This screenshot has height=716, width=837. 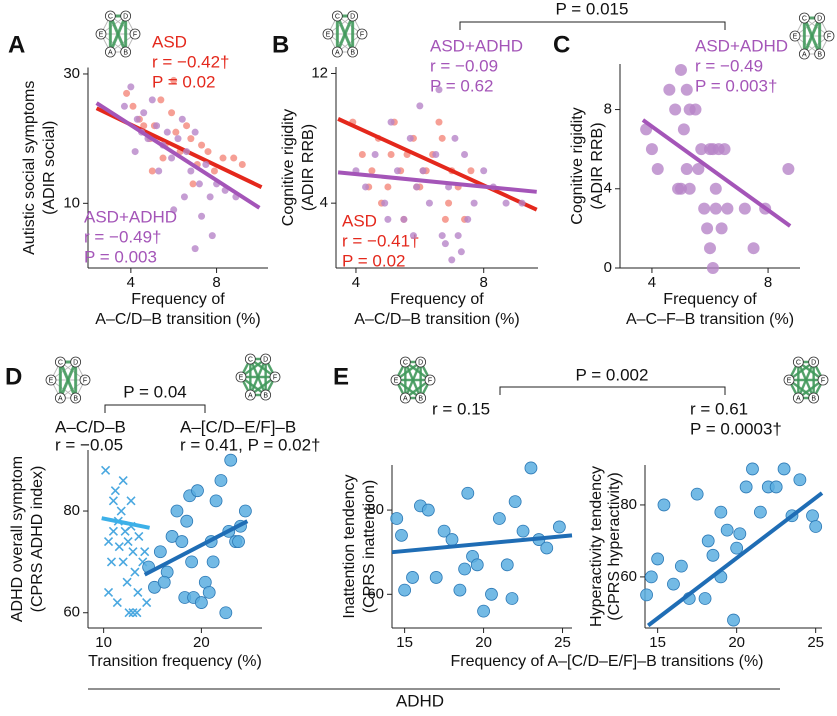 What do you see at coordinates (462, 85) in the screenshot?
I see `stat-label: P = 0.62` at bounding box center [462, 85].